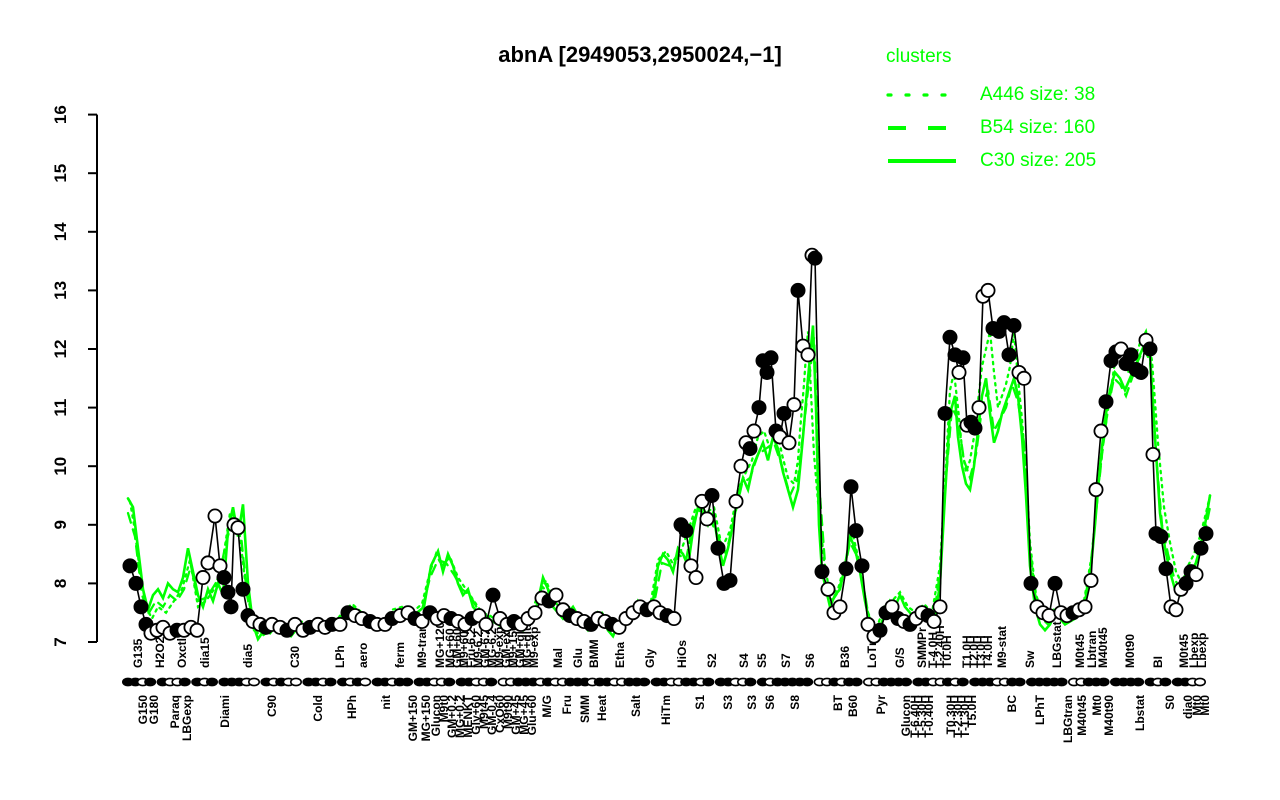  I want to click on x-label-top: T-2.40H, so click(940, 646).